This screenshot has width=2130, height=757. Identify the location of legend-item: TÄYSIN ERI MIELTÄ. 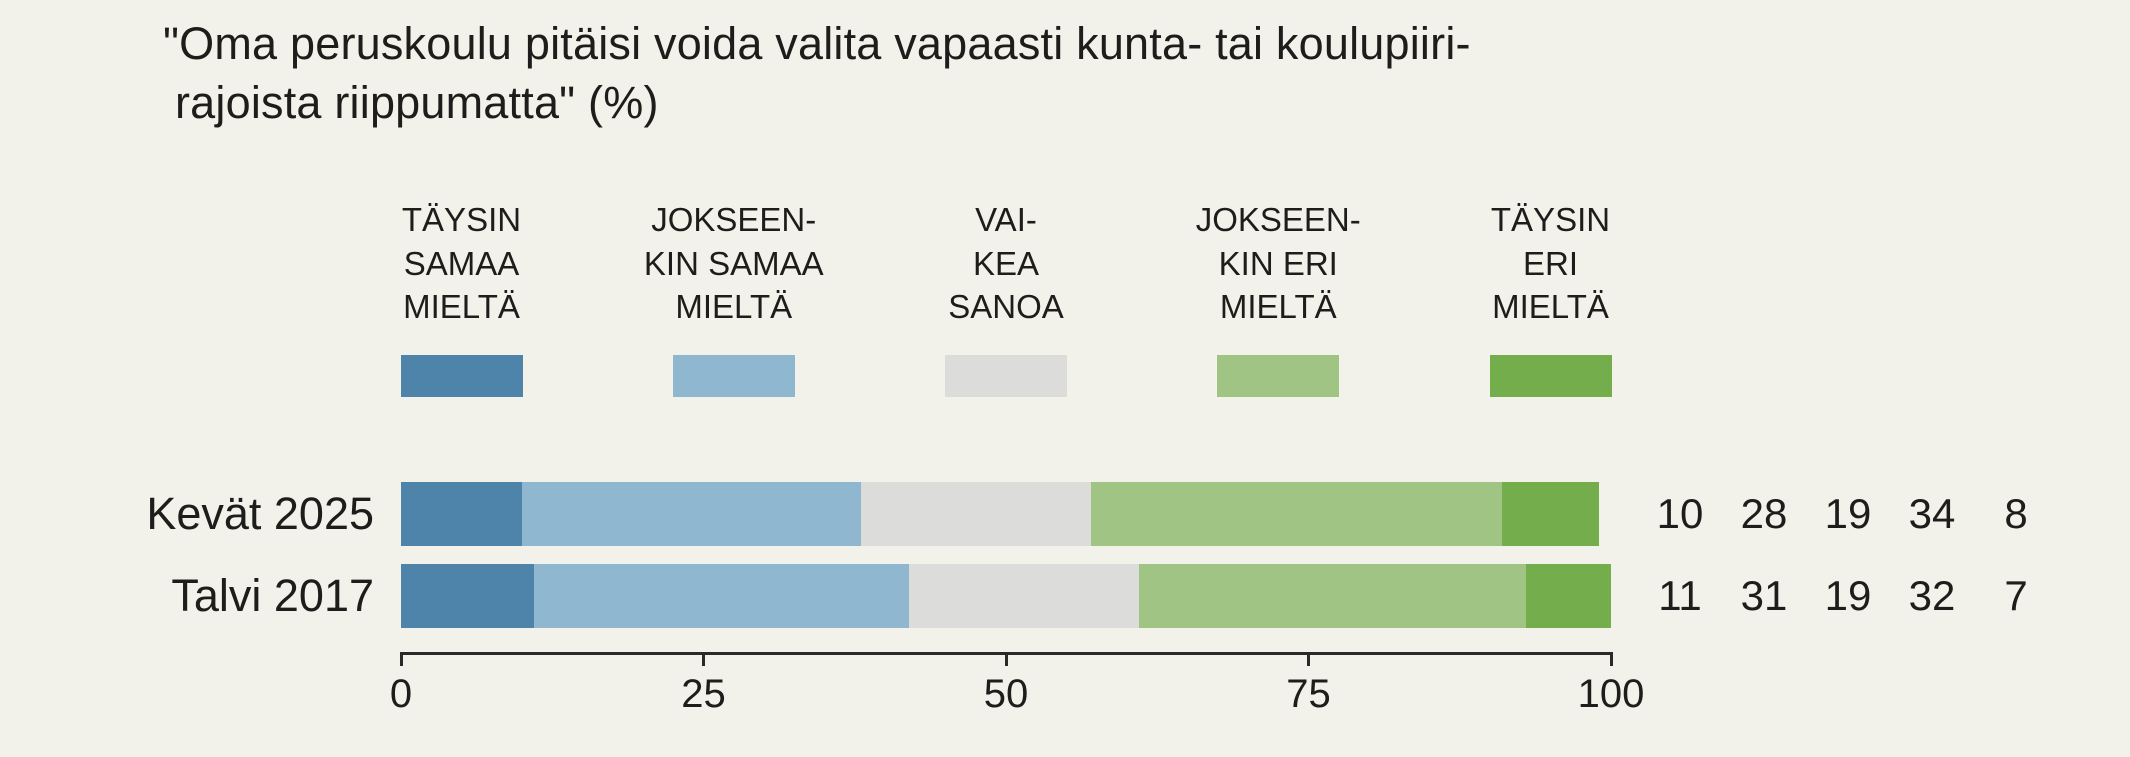
(1551, 297).